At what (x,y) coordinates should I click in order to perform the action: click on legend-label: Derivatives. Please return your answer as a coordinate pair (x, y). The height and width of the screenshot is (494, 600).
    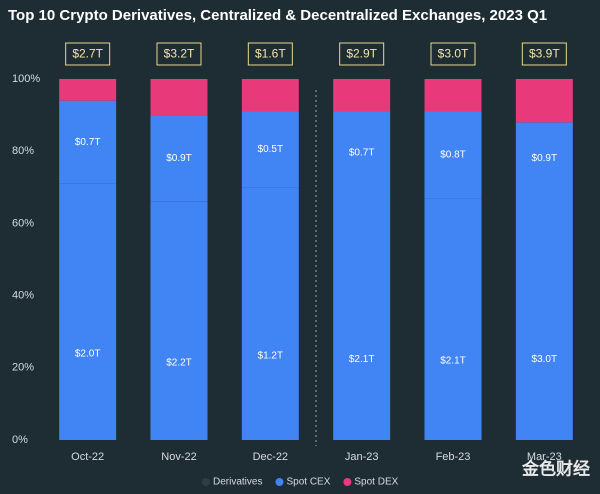
    Looking at the image, I should click on (237, 482).